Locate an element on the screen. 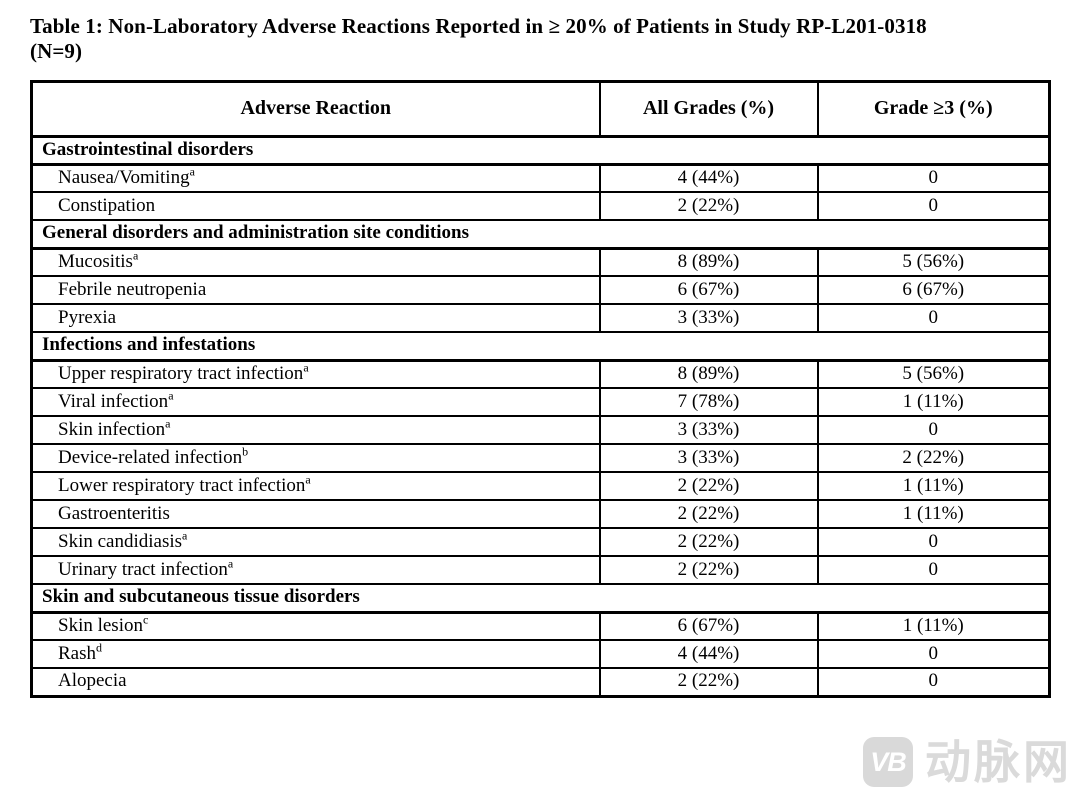  vb-logo-icon: VB is located at coordinates (888, 762).